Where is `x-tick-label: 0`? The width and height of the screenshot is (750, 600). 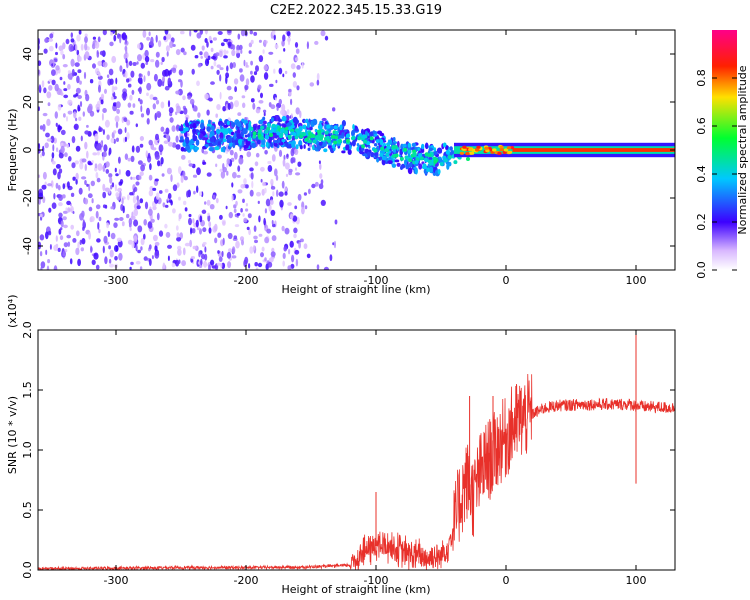
x-tick-label: 0 is located at coordinates (506, 280).